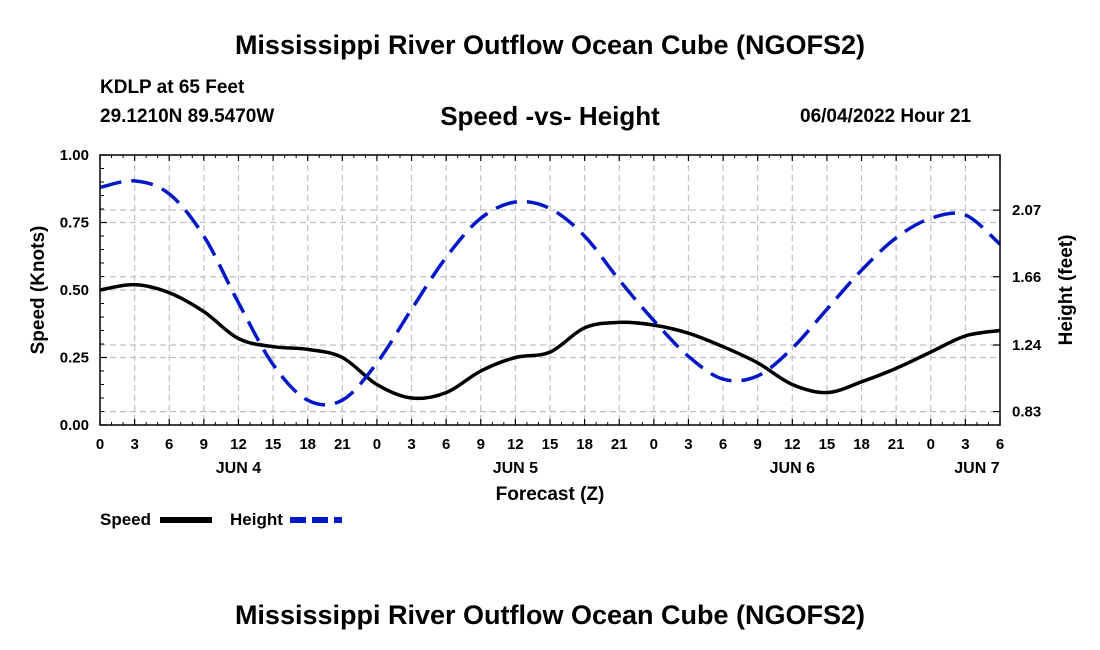 The height and width of the screenshot is (650, 1100). What do you see at coordinates (1066, 290) in the screenshot?
I see `y2-axis-title: Height (feet)` at bounding box center [1066, 290].